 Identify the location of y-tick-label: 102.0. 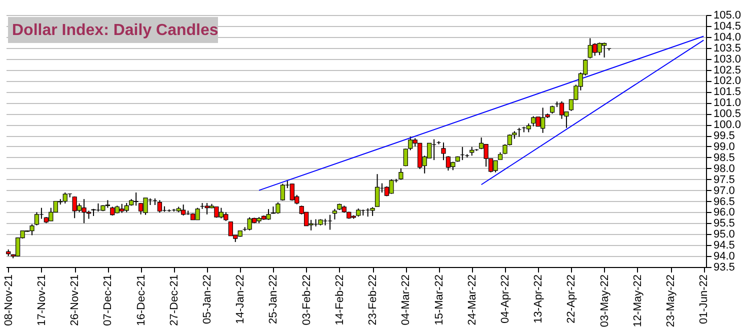
(728, 81).